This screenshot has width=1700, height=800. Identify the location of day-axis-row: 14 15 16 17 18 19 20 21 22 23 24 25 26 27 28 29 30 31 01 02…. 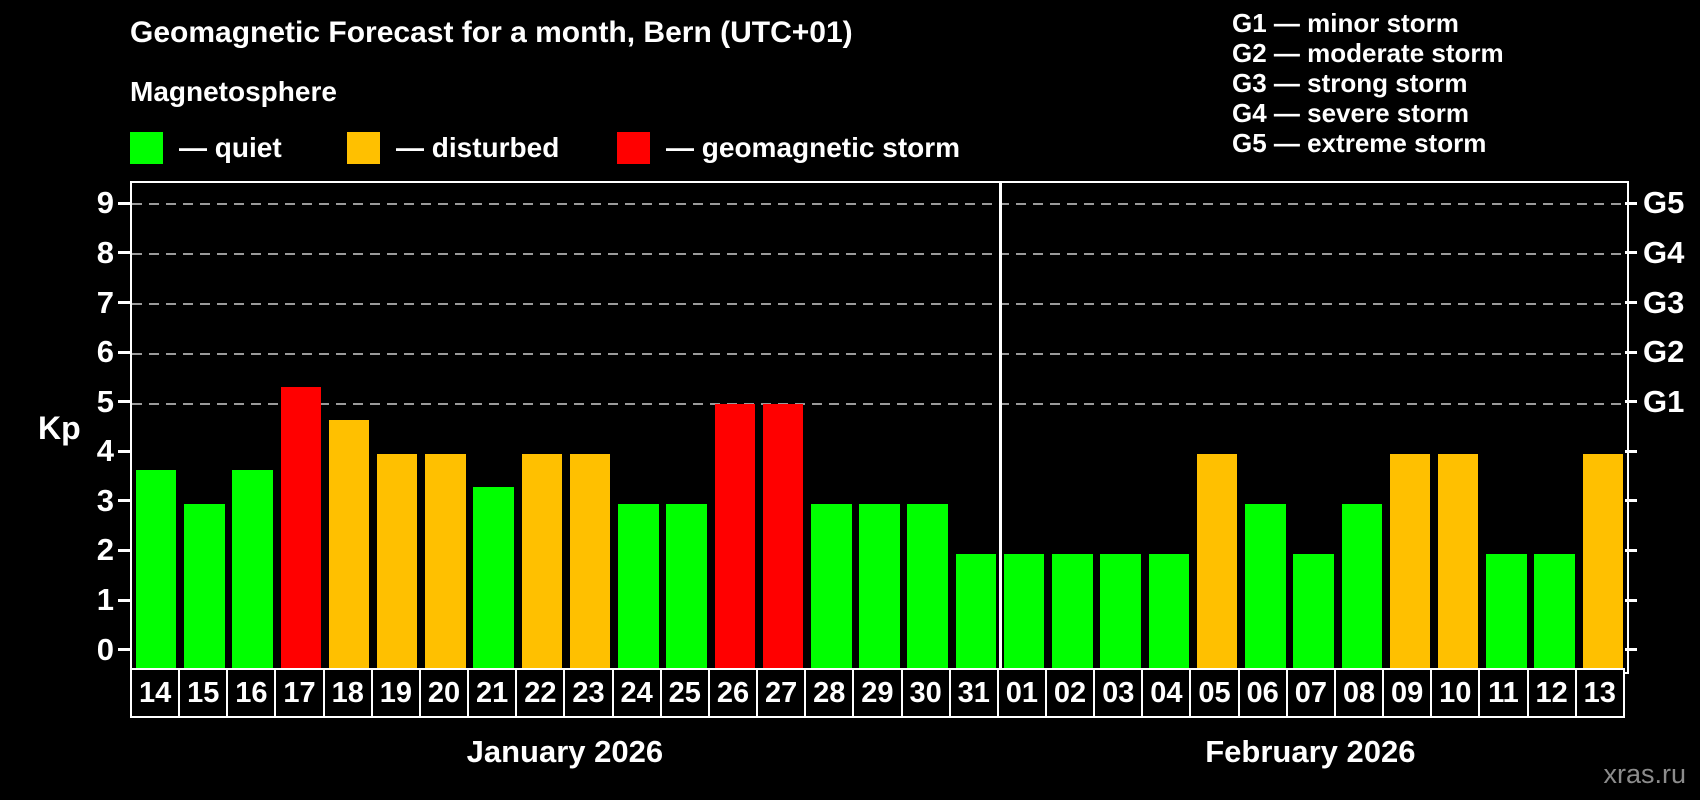
(877, 693).